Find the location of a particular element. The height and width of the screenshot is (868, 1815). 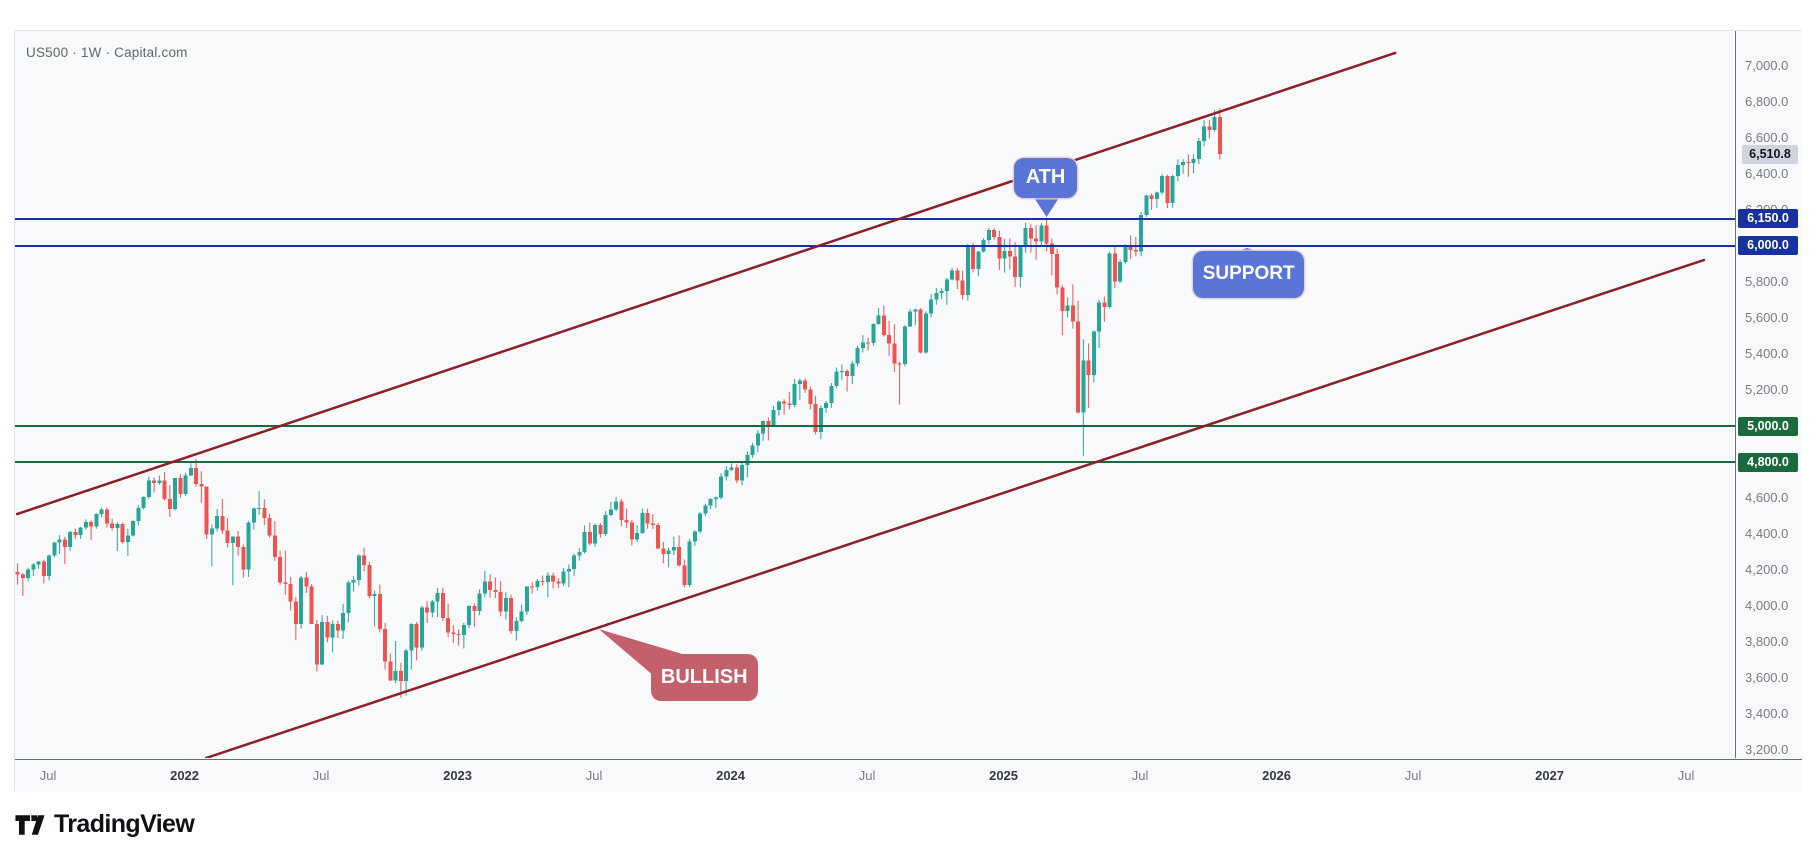

support-callout: SUPPORT is located at coordinates (1249, 274).